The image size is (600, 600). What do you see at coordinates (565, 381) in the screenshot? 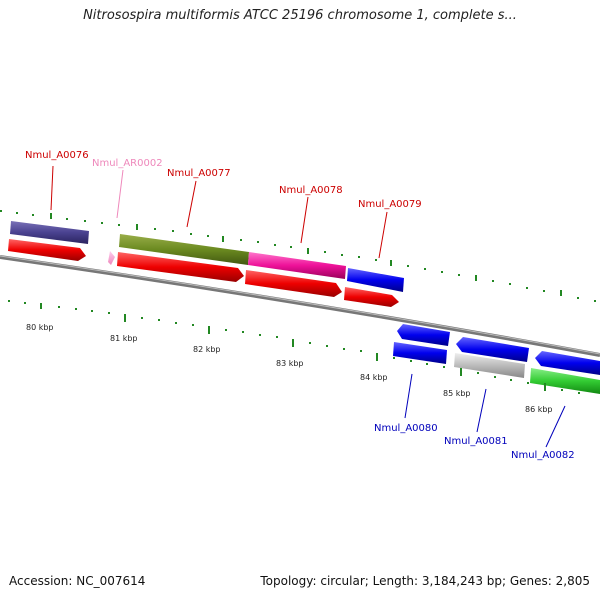
I see `gene-block-green` at bounding box center [565, 381].